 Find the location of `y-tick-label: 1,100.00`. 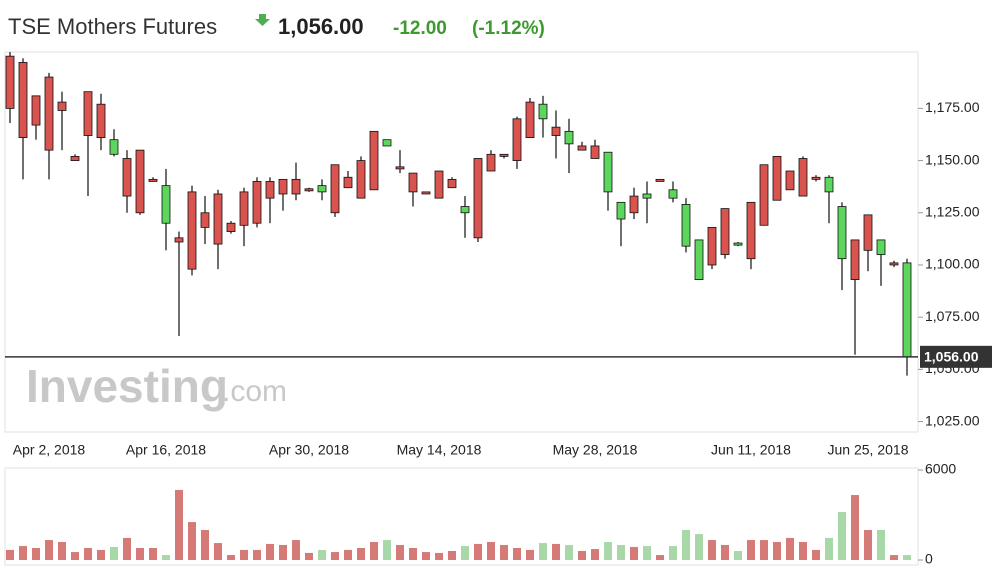

y-tick-label: 1,100.00 is located at coordinates (952, 264).